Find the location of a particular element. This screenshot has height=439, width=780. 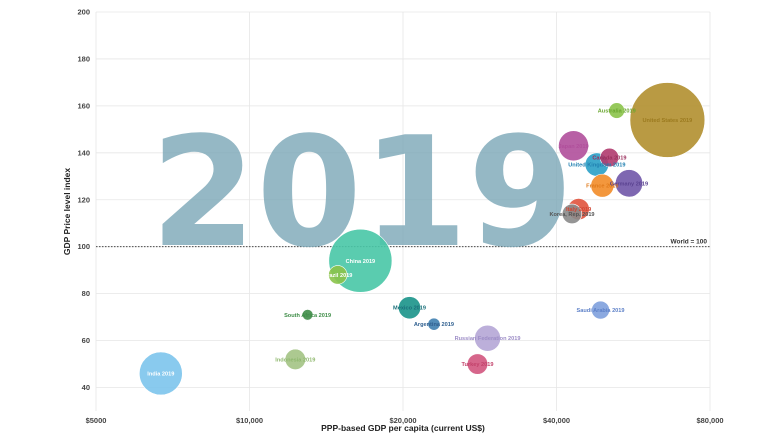

x-tick-label: $40,000 is located at coordinates (556, 420).